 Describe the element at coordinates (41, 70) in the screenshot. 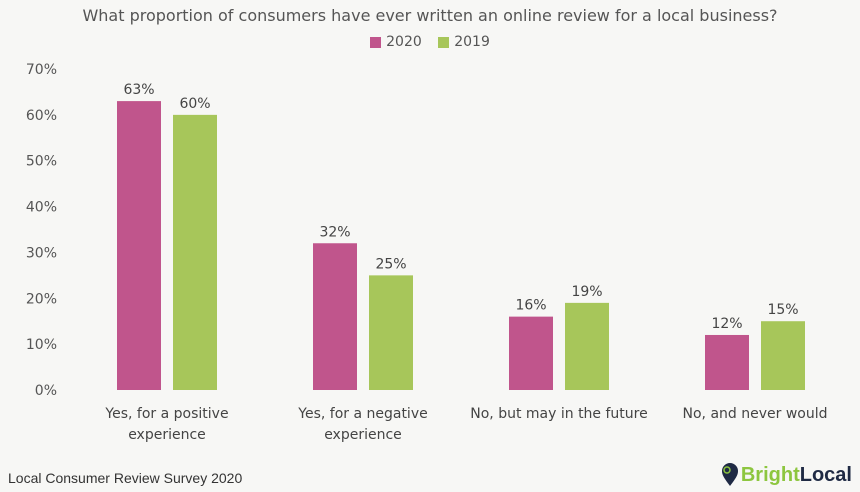

I see `y-tick-label: 70%` at that location.